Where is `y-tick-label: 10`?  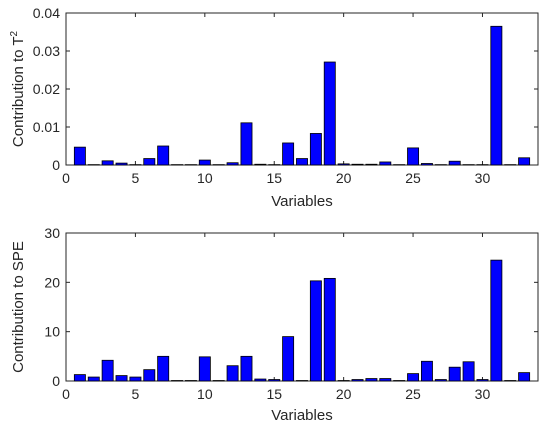
y-tick-label: 10 is located at coordinates (52, 332).